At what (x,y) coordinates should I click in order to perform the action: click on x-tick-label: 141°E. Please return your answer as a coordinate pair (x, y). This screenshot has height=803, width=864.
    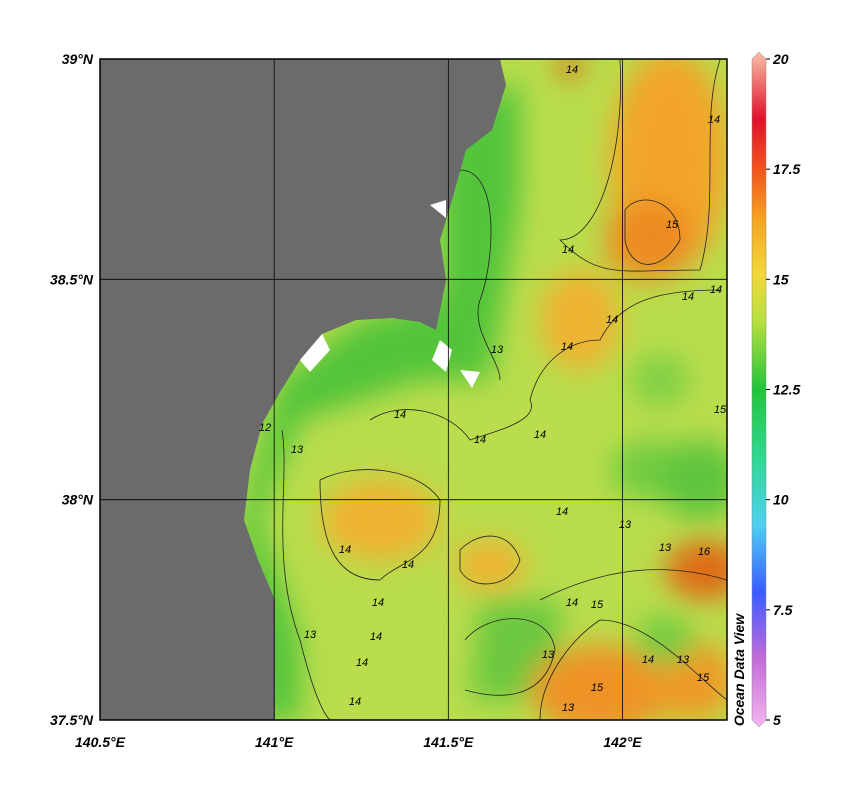
    Looking at the image, I should click on (274, 742).